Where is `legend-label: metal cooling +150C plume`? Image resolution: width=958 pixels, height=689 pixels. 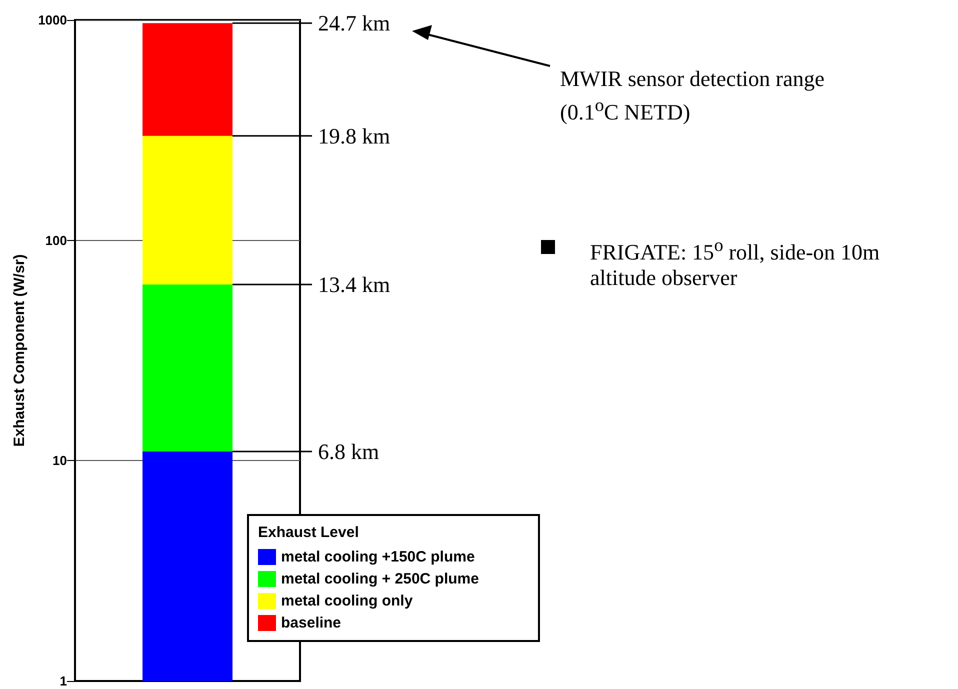 legend-label: metal cooling +150C plume is located at coordinates (378, 557).